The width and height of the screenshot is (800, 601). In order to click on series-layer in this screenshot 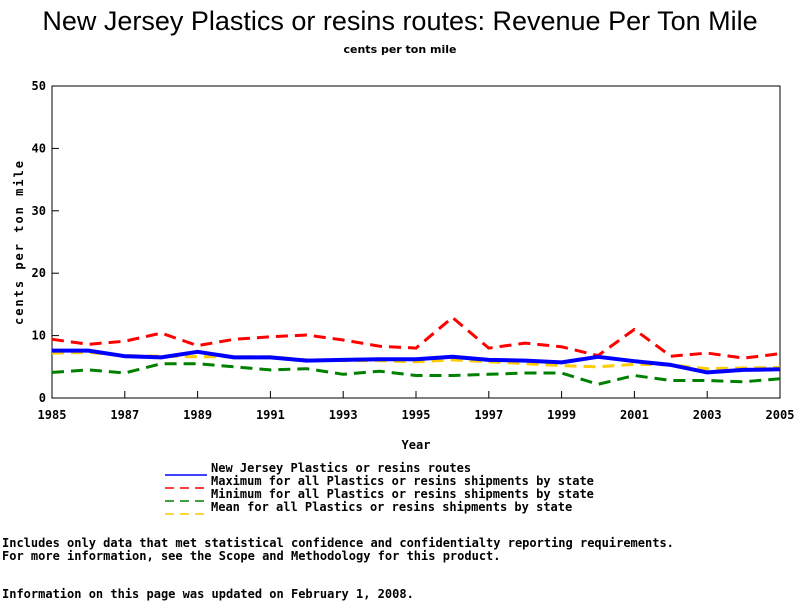, I will do `click(416, 351)`.